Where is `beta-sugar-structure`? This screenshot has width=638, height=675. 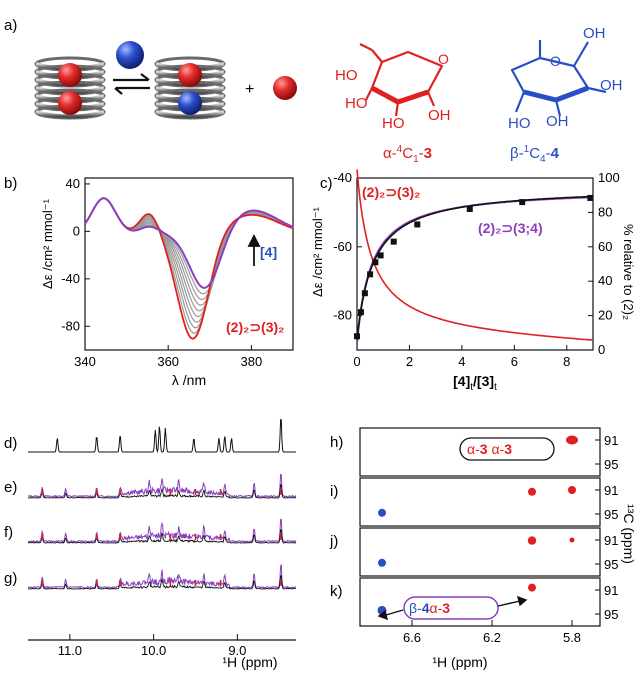
beta-sugar-structure is located at coordinates (558, 78).